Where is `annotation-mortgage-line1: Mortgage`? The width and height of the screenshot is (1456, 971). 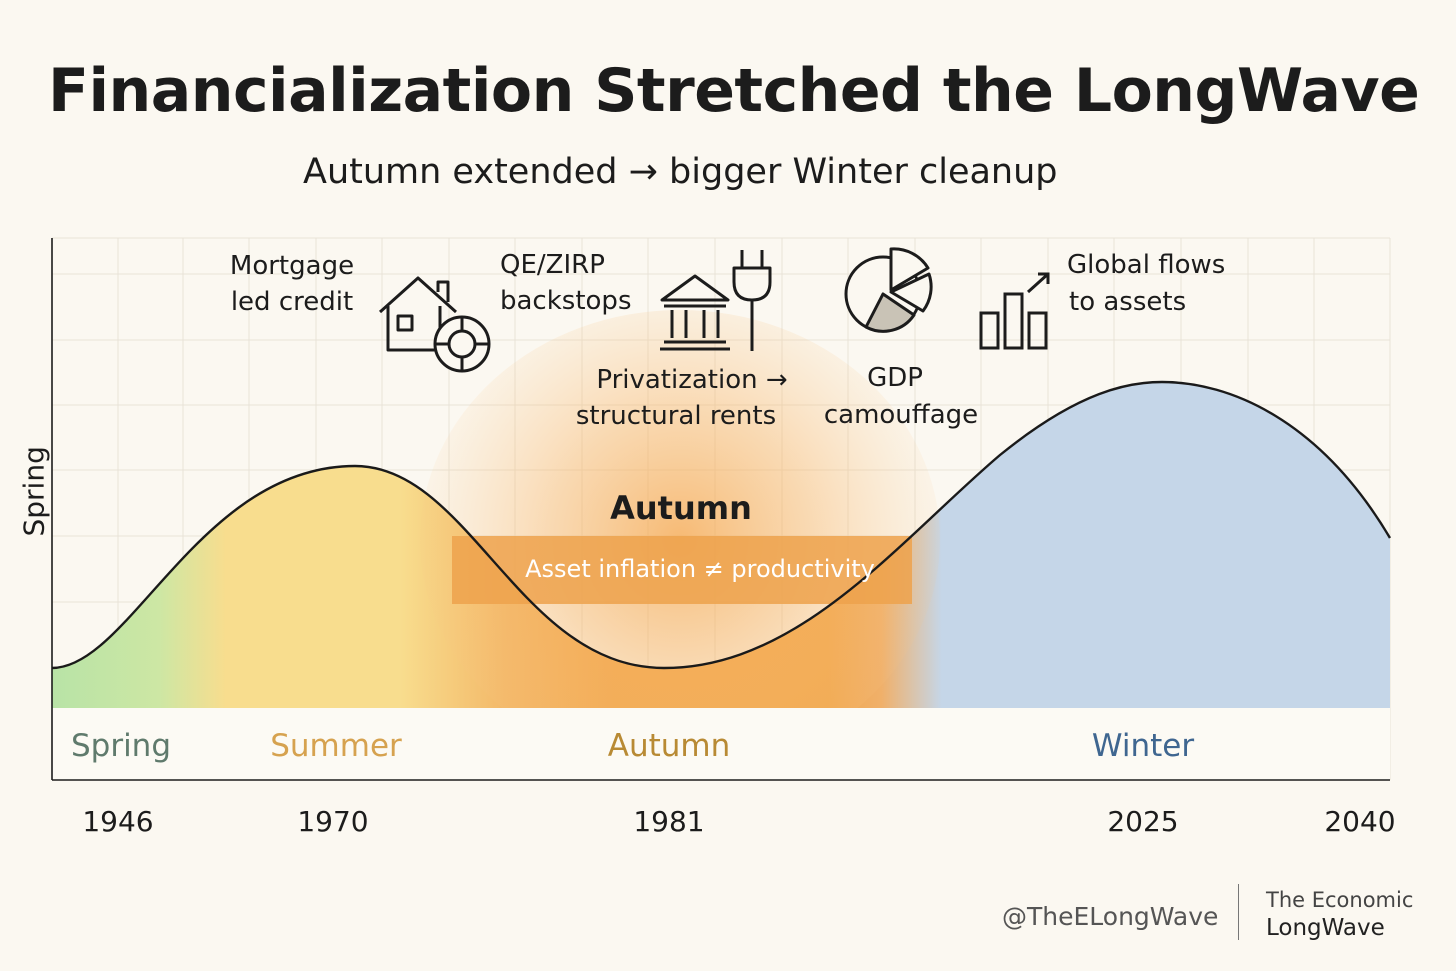
annotation-mortgage-line1: Mortgage is located at coordinates (292, 266).